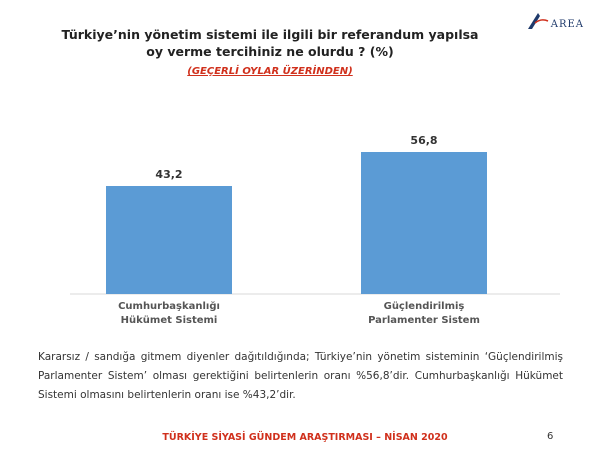  What do you see at coordinates (168, 174) in the screenshot?
I see `data-label-1: 43,2` at bounding box center [168, 174].